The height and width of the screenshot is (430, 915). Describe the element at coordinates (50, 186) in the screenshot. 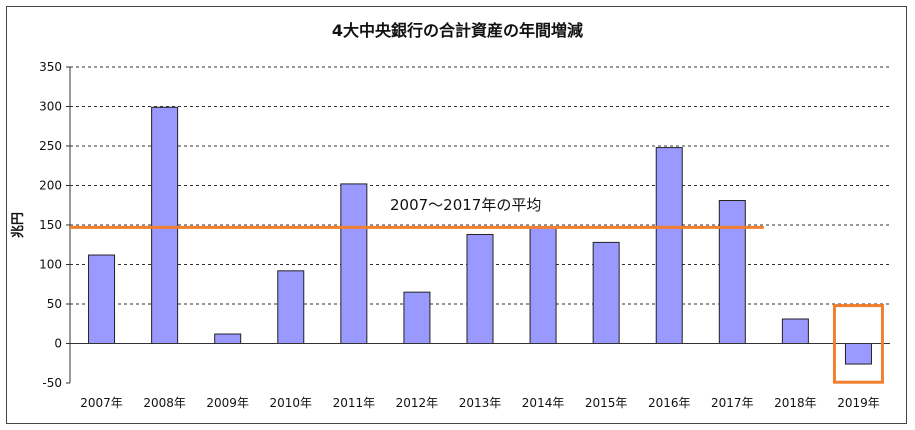

I see `y-tick-label: 200` at that location.